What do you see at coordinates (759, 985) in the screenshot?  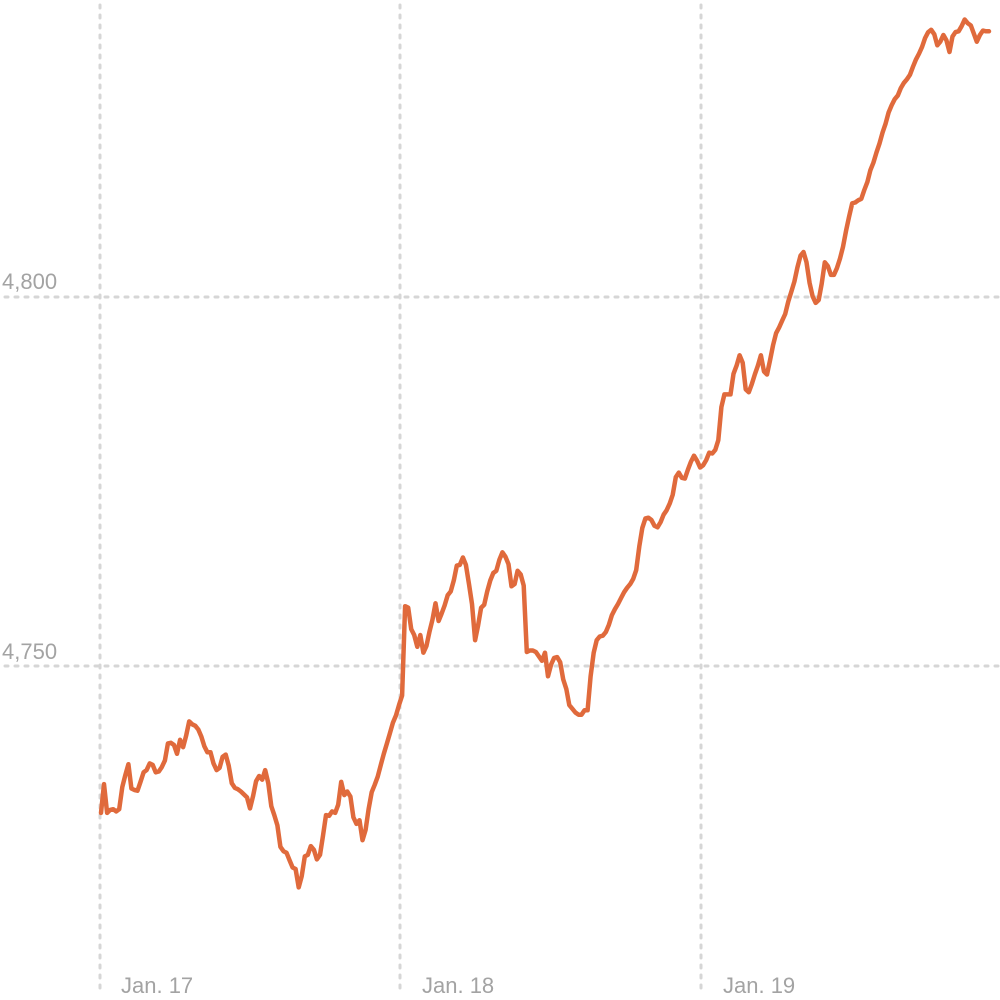 I see `x-tick-label-jan-19: Jan. 19` at bounding box center [759, 985].